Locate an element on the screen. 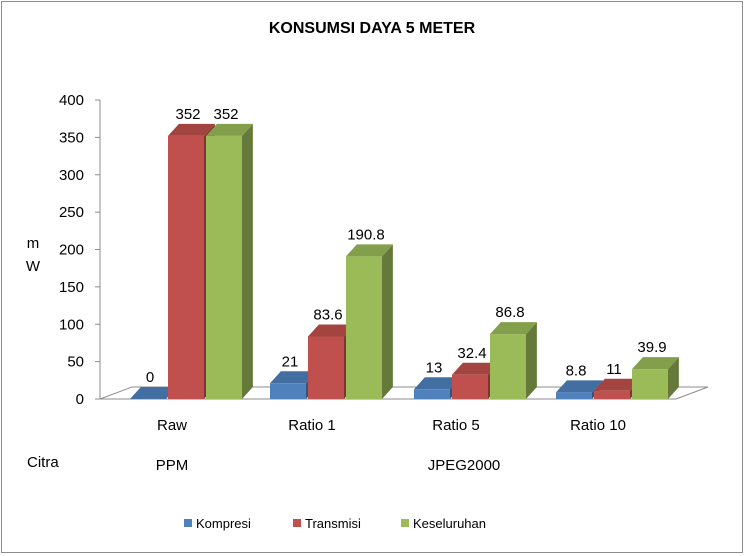 The image size is (746, 556). x-tick-label: Ratio 10 is located at coordinates (598, 425).